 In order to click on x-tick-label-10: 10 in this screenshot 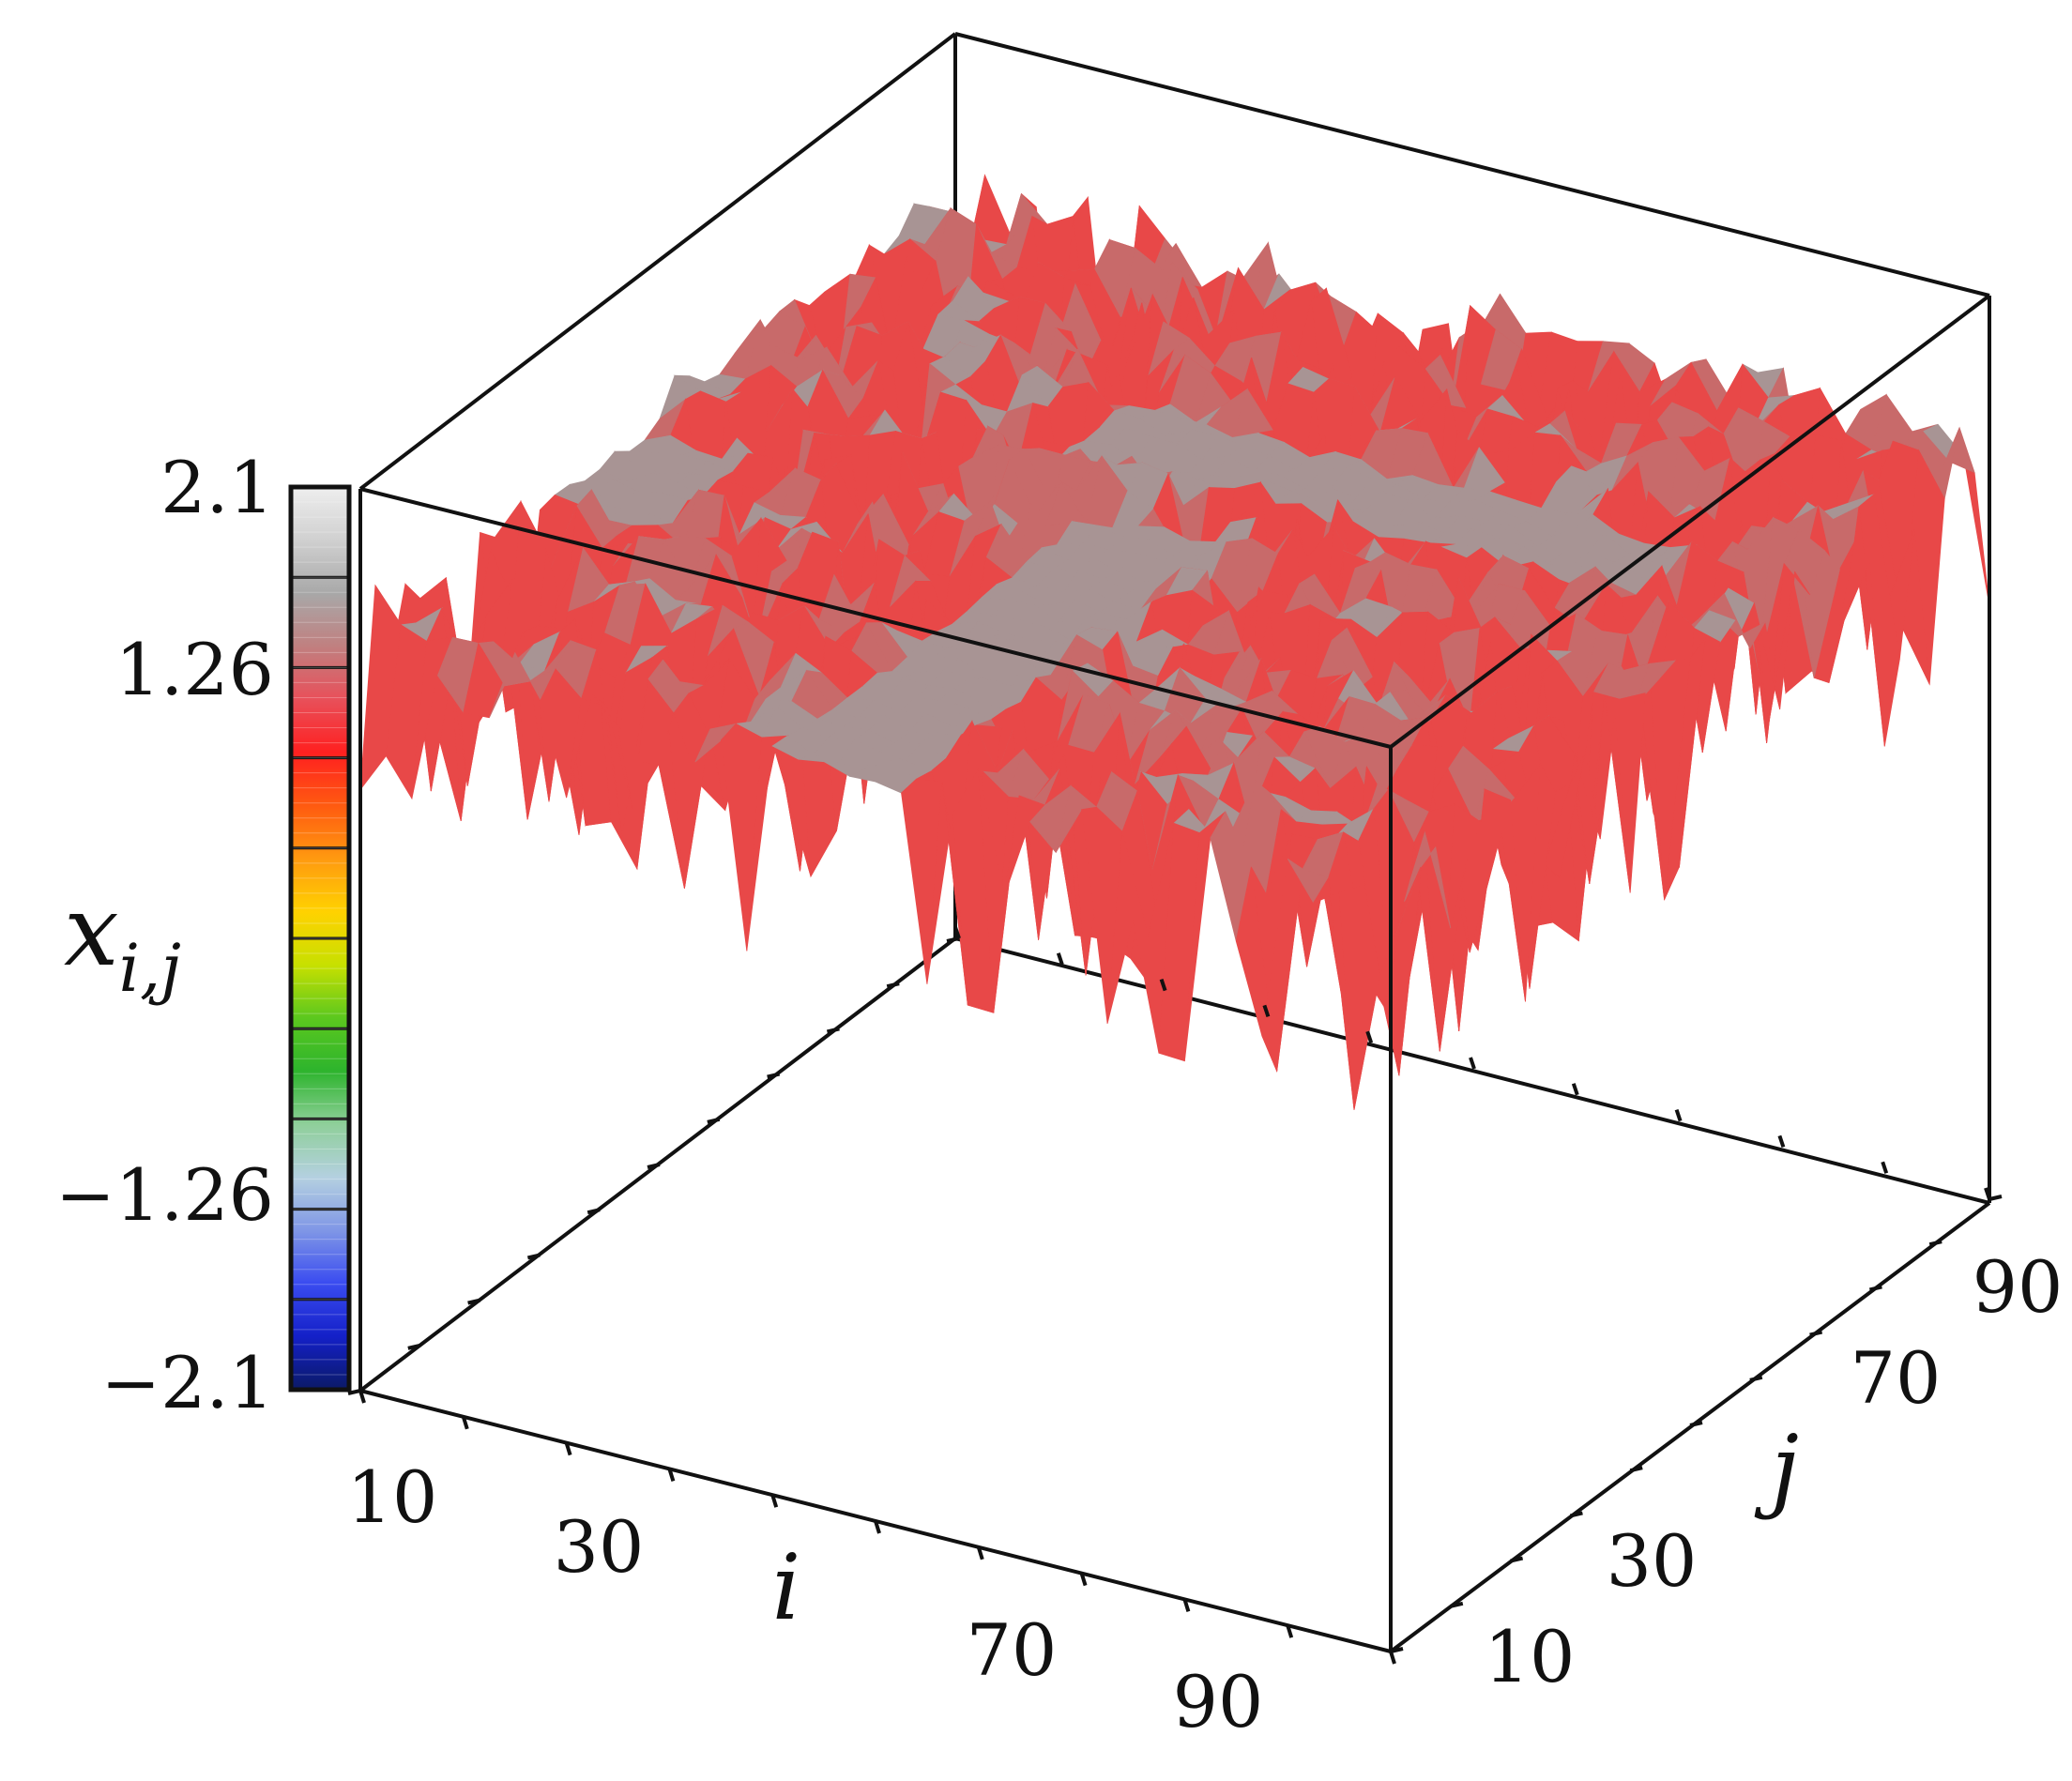, I will do `click(392, 1497)`.